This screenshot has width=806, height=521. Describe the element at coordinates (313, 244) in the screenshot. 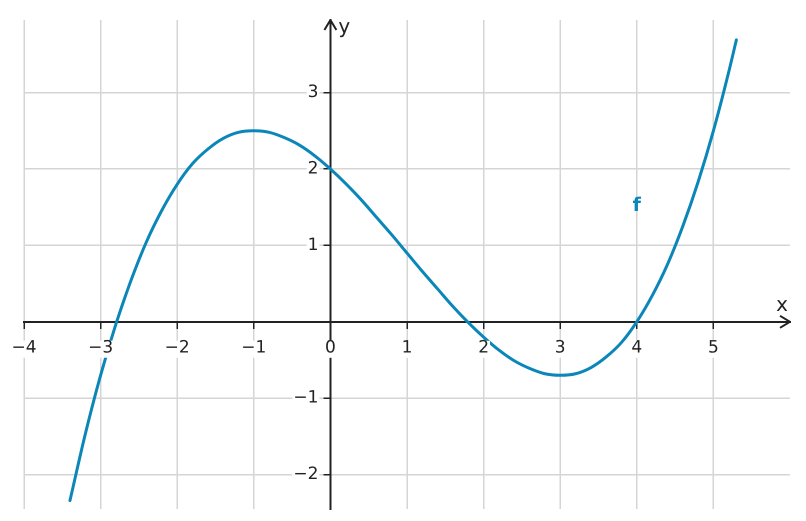

I see `y-tick-label: 1` at that location.